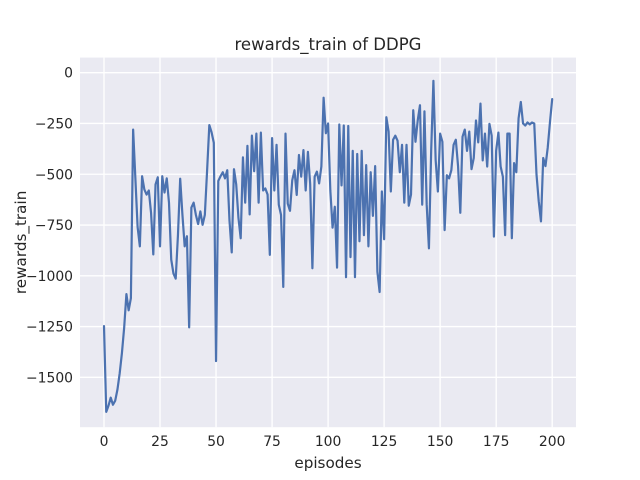  What do you see at coordinates (54, 124) in the screenshot?
I see `y-tick-label: −250` at bounding box center [54, 124].